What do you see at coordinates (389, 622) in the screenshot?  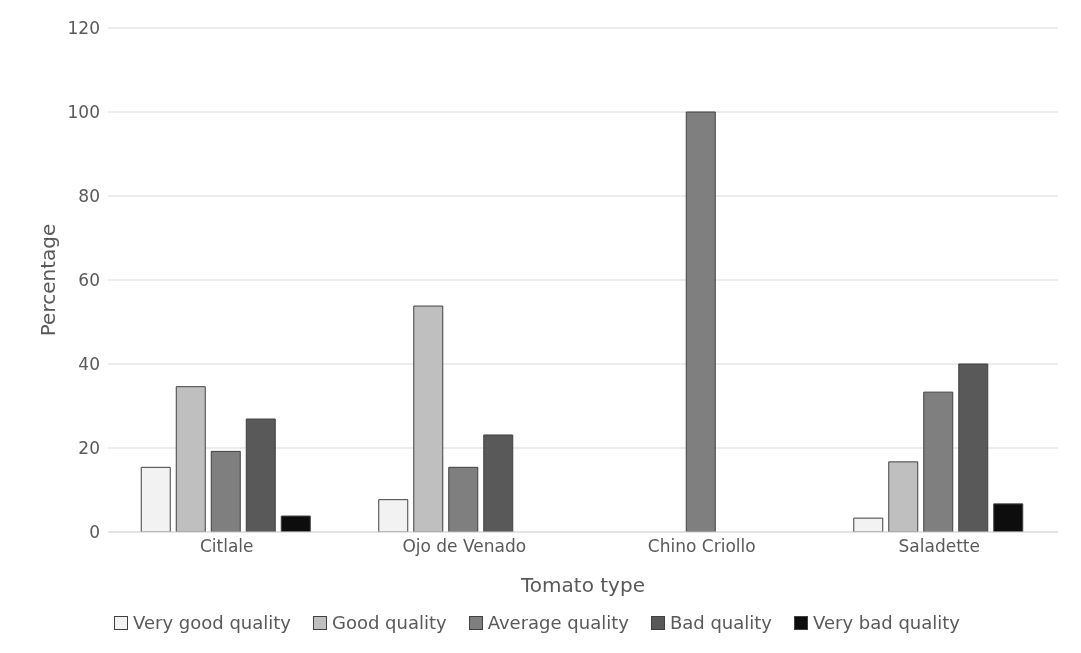 I see `legend-label: Good quality` at bounding box center [389, 622].